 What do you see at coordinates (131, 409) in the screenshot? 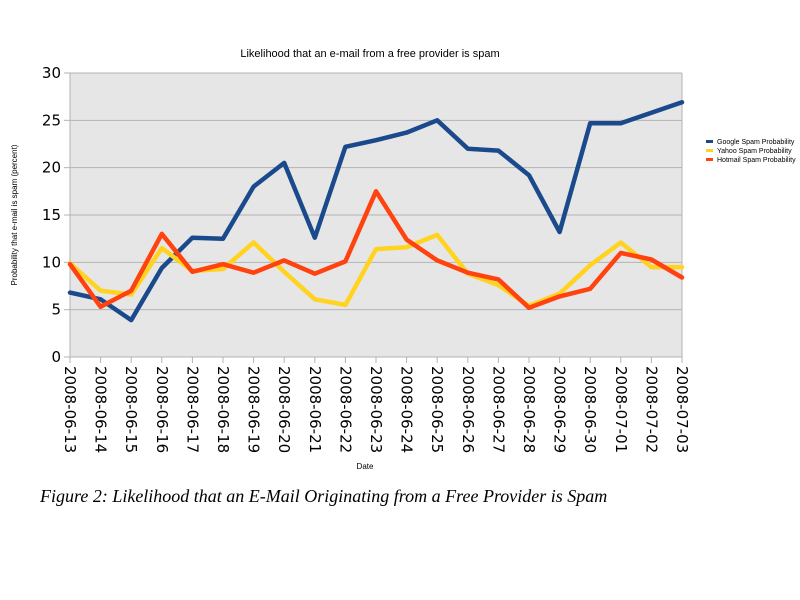
I see `x-tick-label: 2008-06-15` at bounding box center [131, 409].